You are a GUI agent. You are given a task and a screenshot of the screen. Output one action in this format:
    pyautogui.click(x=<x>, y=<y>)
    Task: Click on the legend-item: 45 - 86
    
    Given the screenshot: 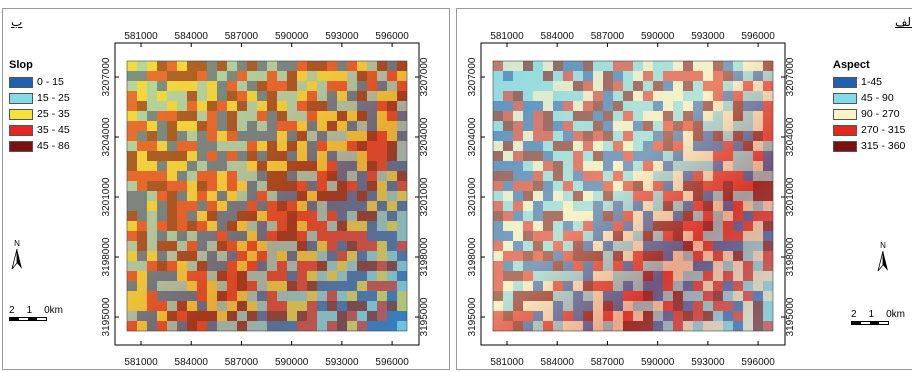 What is the action you would take?
    pyautogui.click(x=39, y=146)
    